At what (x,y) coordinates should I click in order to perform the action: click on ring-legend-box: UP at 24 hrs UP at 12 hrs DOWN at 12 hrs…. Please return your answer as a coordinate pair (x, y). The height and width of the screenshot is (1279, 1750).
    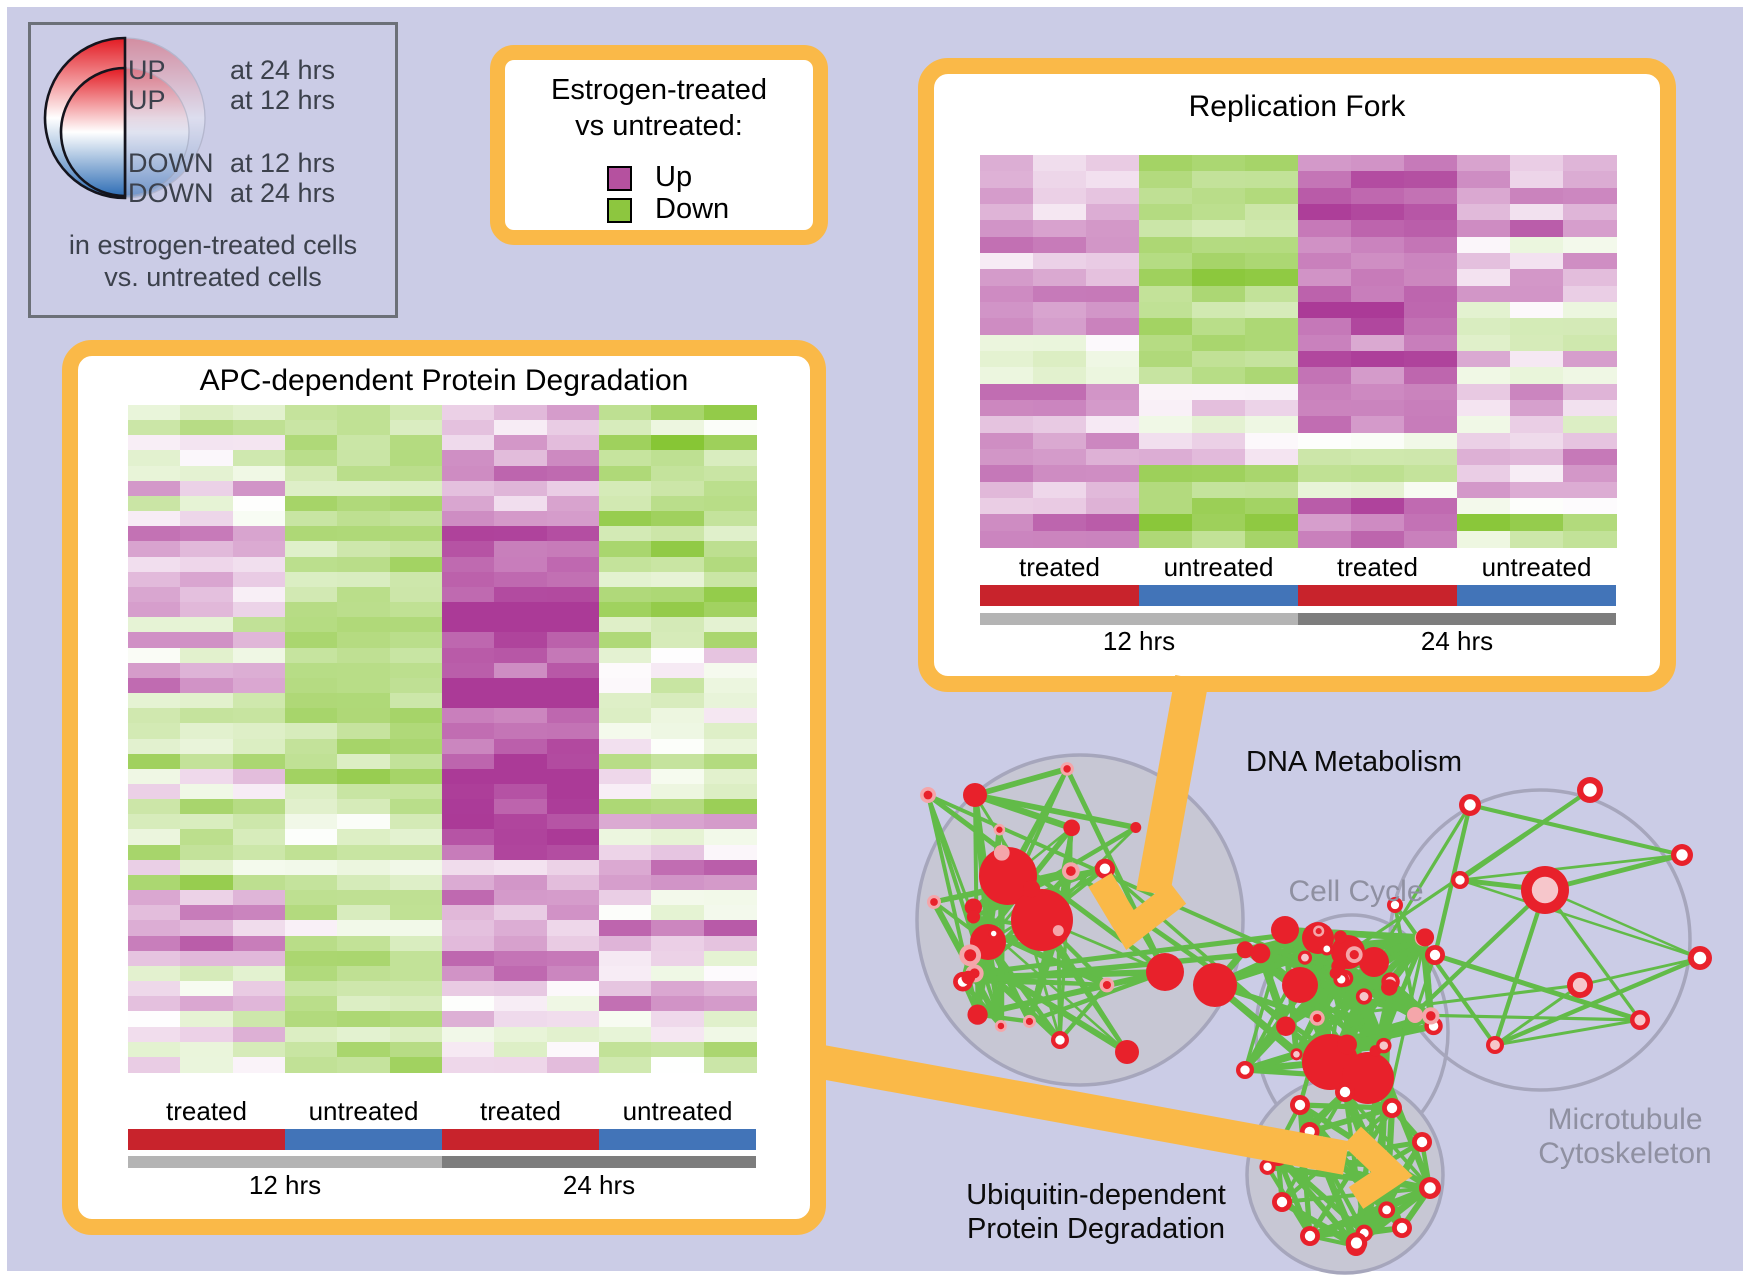
    Looking at the image, I should click on (213, 170).